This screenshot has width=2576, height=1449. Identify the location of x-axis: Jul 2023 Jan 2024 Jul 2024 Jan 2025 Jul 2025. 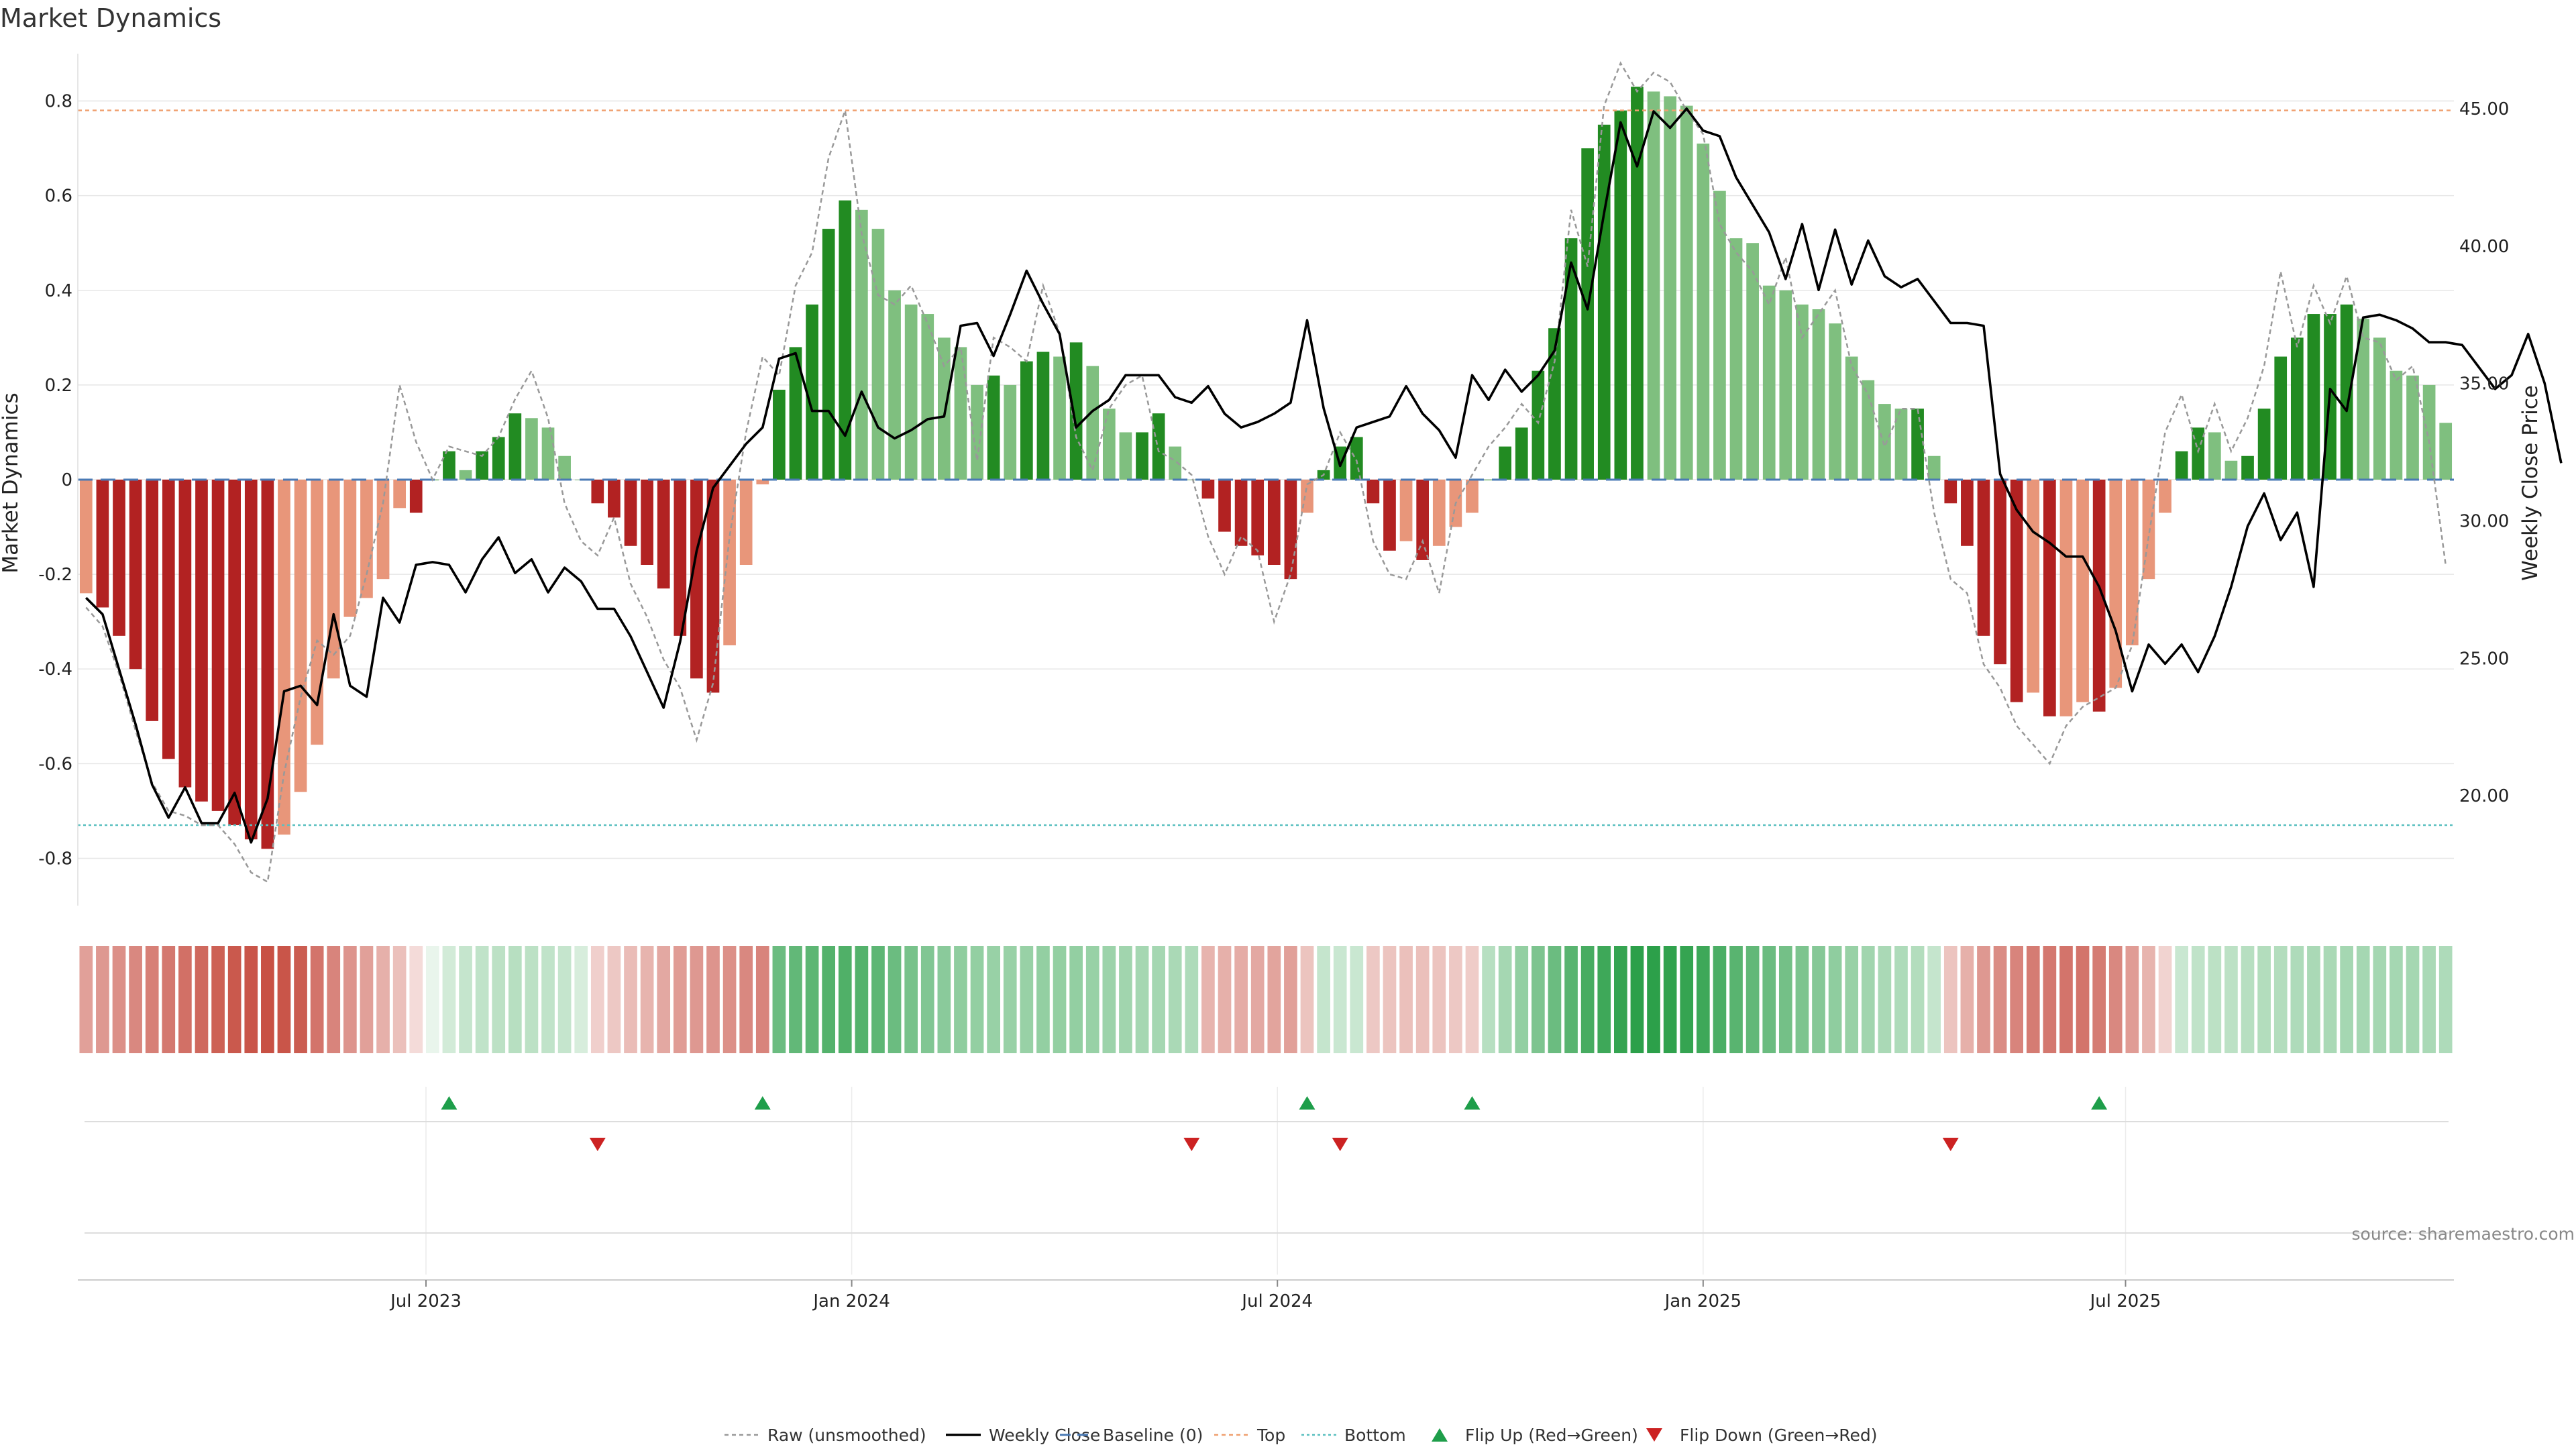
(1266, 1295).